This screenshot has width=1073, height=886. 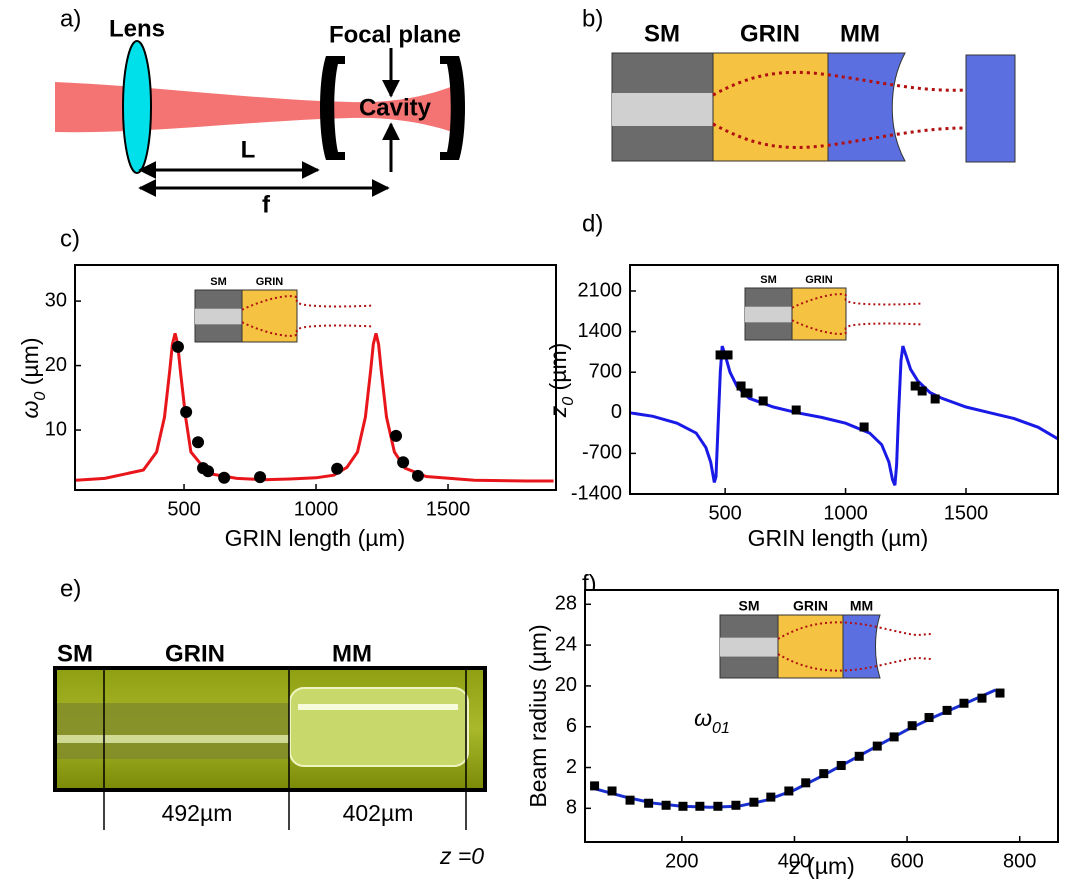 I want to click on y-tick-label: 1400, so click(x=600, y=331).